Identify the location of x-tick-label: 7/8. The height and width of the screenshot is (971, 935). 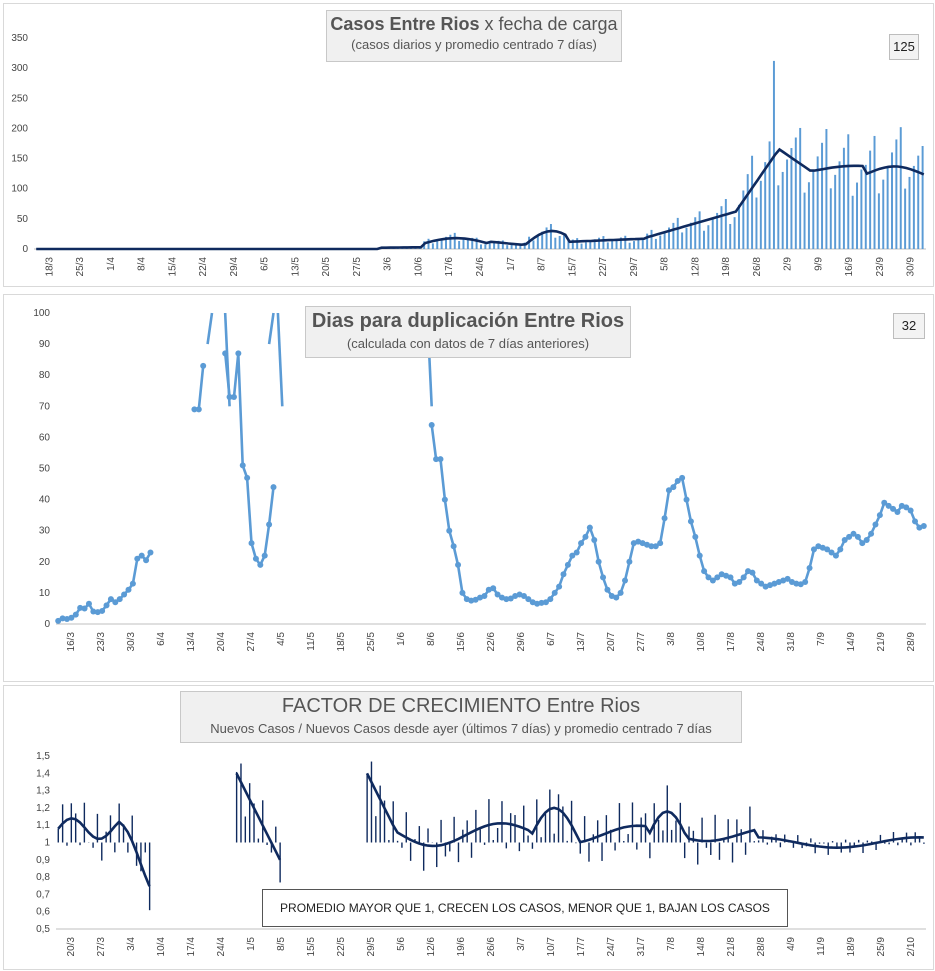
(671, 944).